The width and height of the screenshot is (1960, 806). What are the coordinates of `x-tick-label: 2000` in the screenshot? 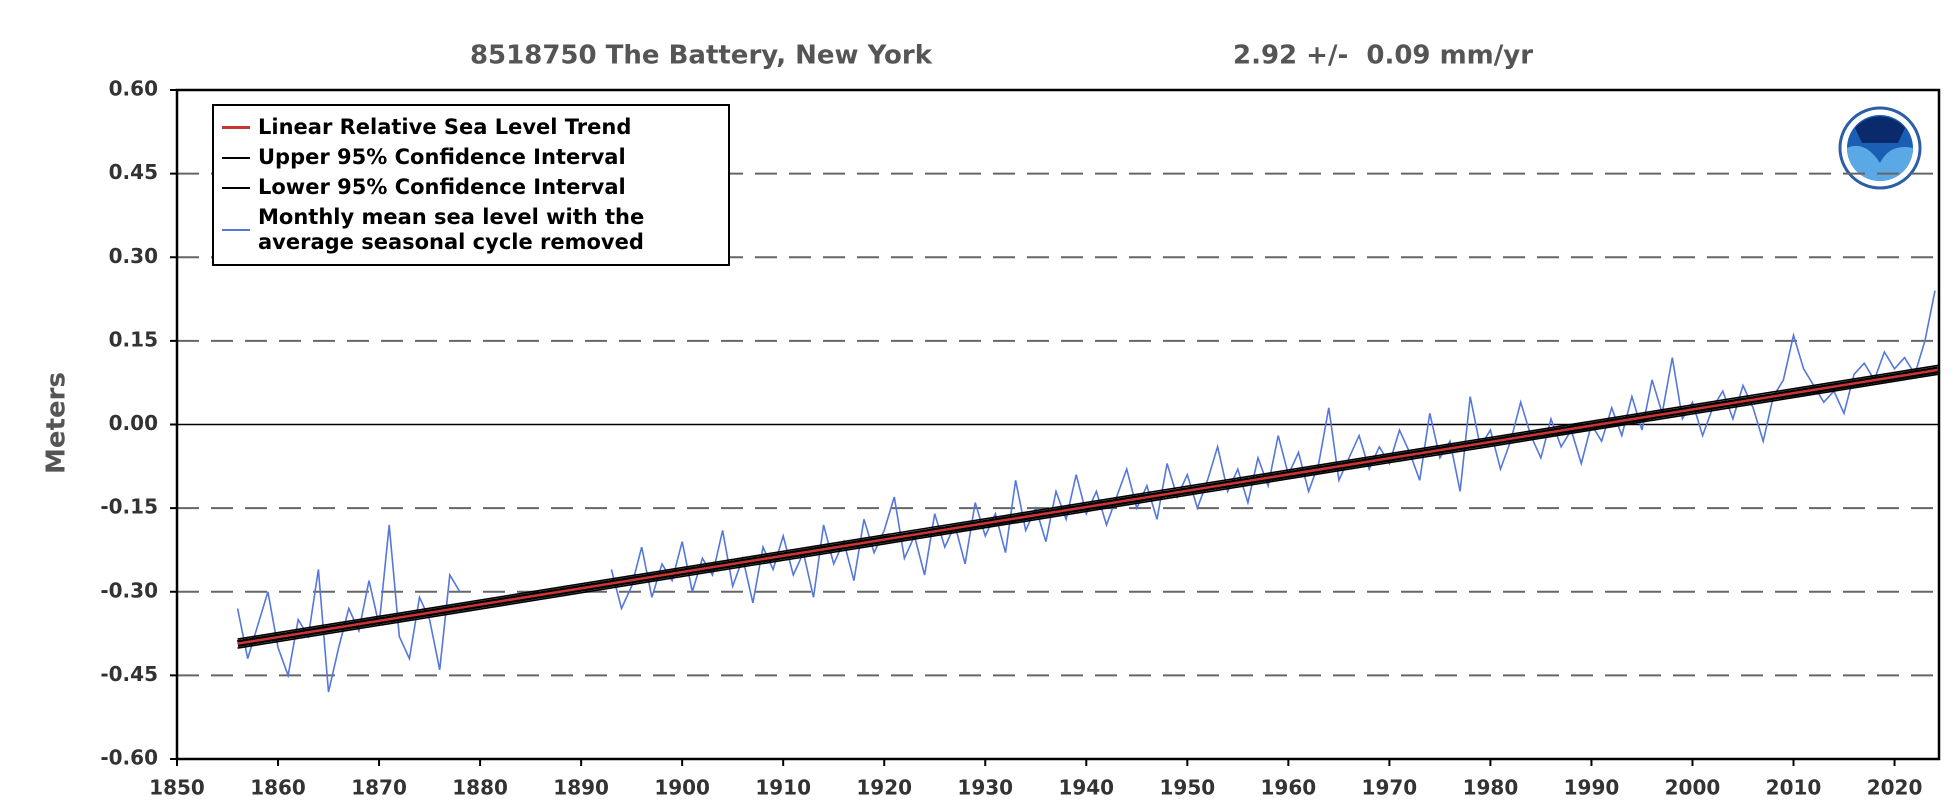 It's located at (1693, 788).